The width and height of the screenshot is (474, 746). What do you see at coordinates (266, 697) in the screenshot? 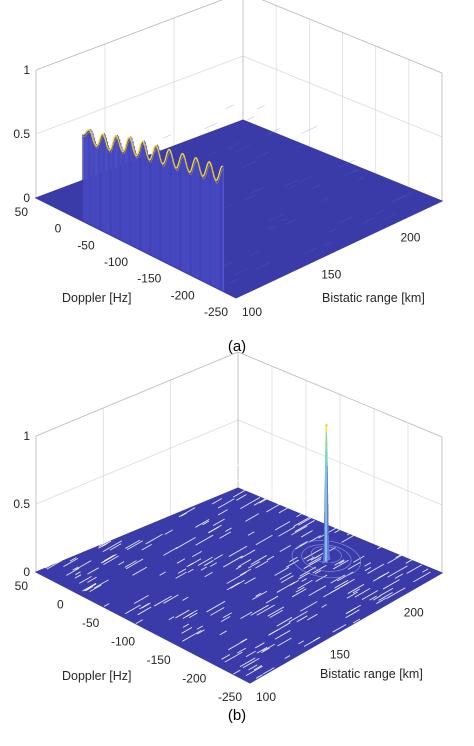
I see `y-tick-label: 100` at bounding box center [266, 697].